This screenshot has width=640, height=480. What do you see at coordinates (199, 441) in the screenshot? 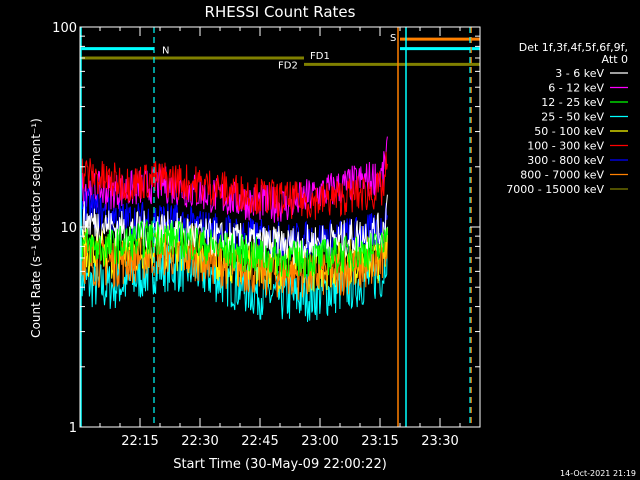
I see `x-tick-label: 22:30` at bounding box center [199, 441].